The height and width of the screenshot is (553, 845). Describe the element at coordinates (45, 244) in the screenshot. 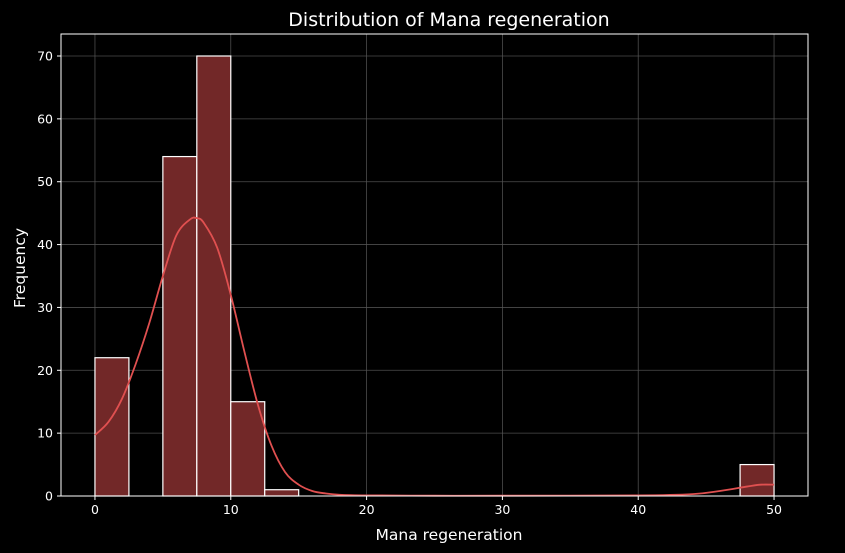

I see `y-tick-label: 40` at that location.